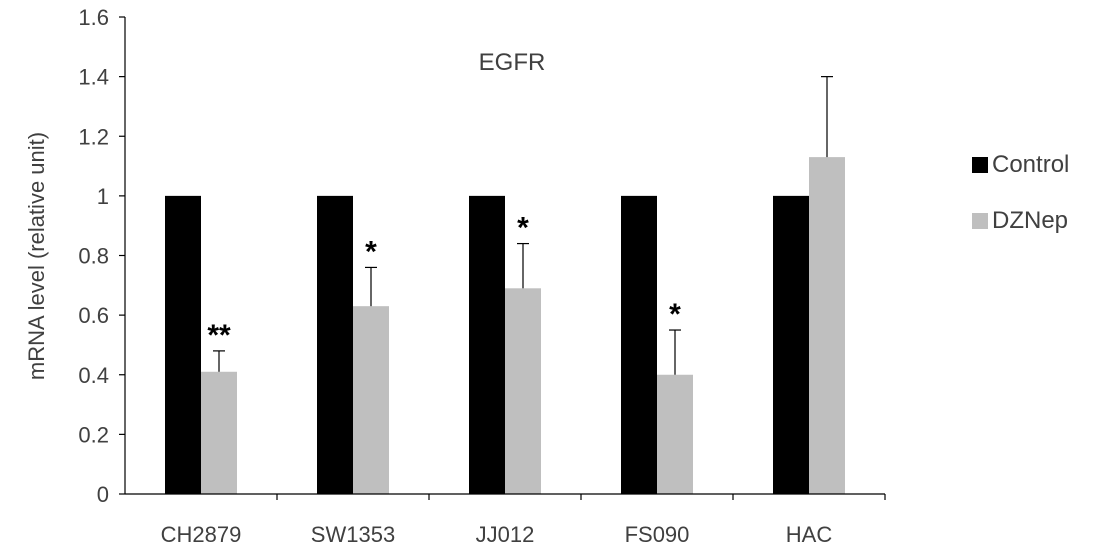 This screenshot has width=1102, height=556. What do you see at coordinates (791, 344) in the screenshot?
I see `bar-control-hac` at bounding box center [791, 344].